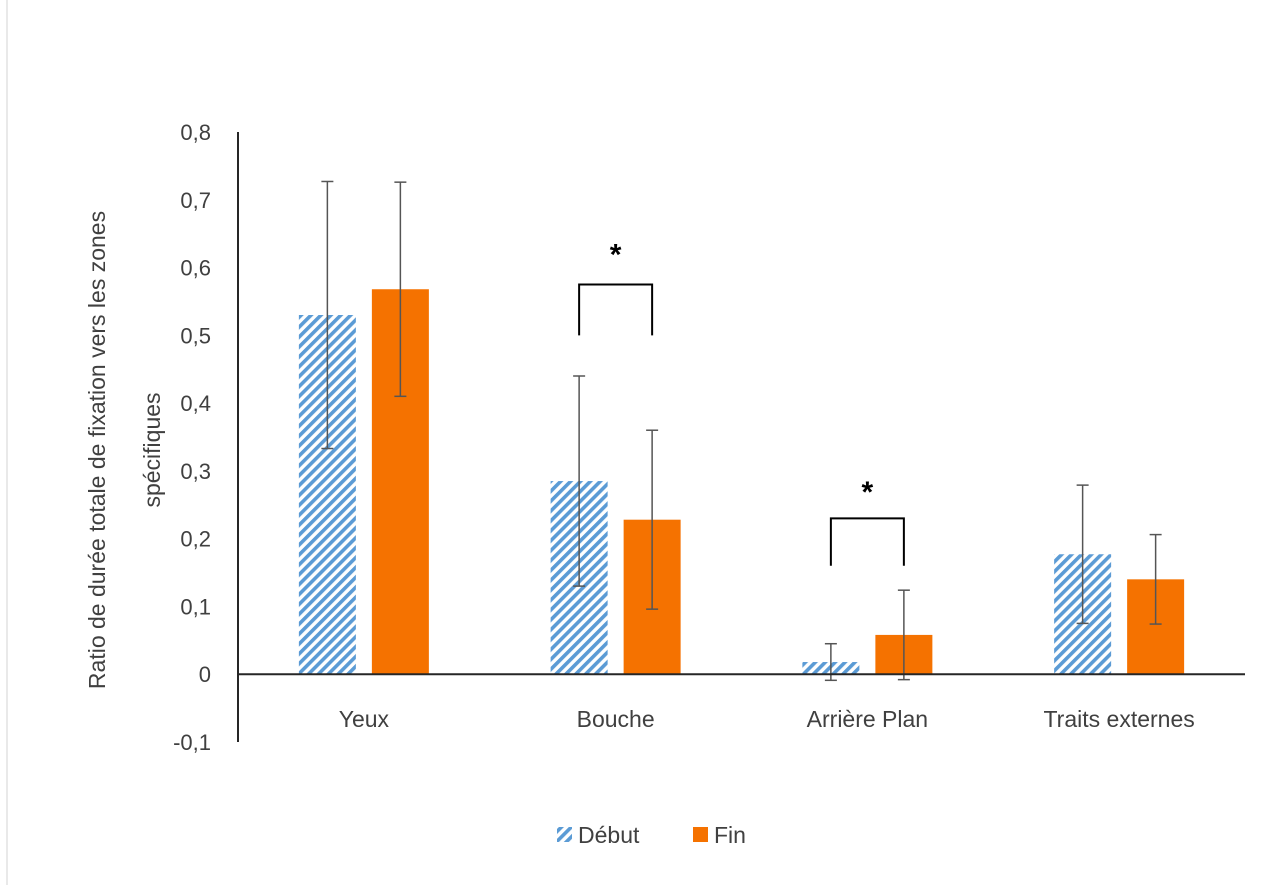 Image resolution: width=1278 pixels, height=890 pixels. What do you see at coordinates (364, 719) in the screenshot?
I see `x-category-label: Yeux` at bounding box center [364, 719].